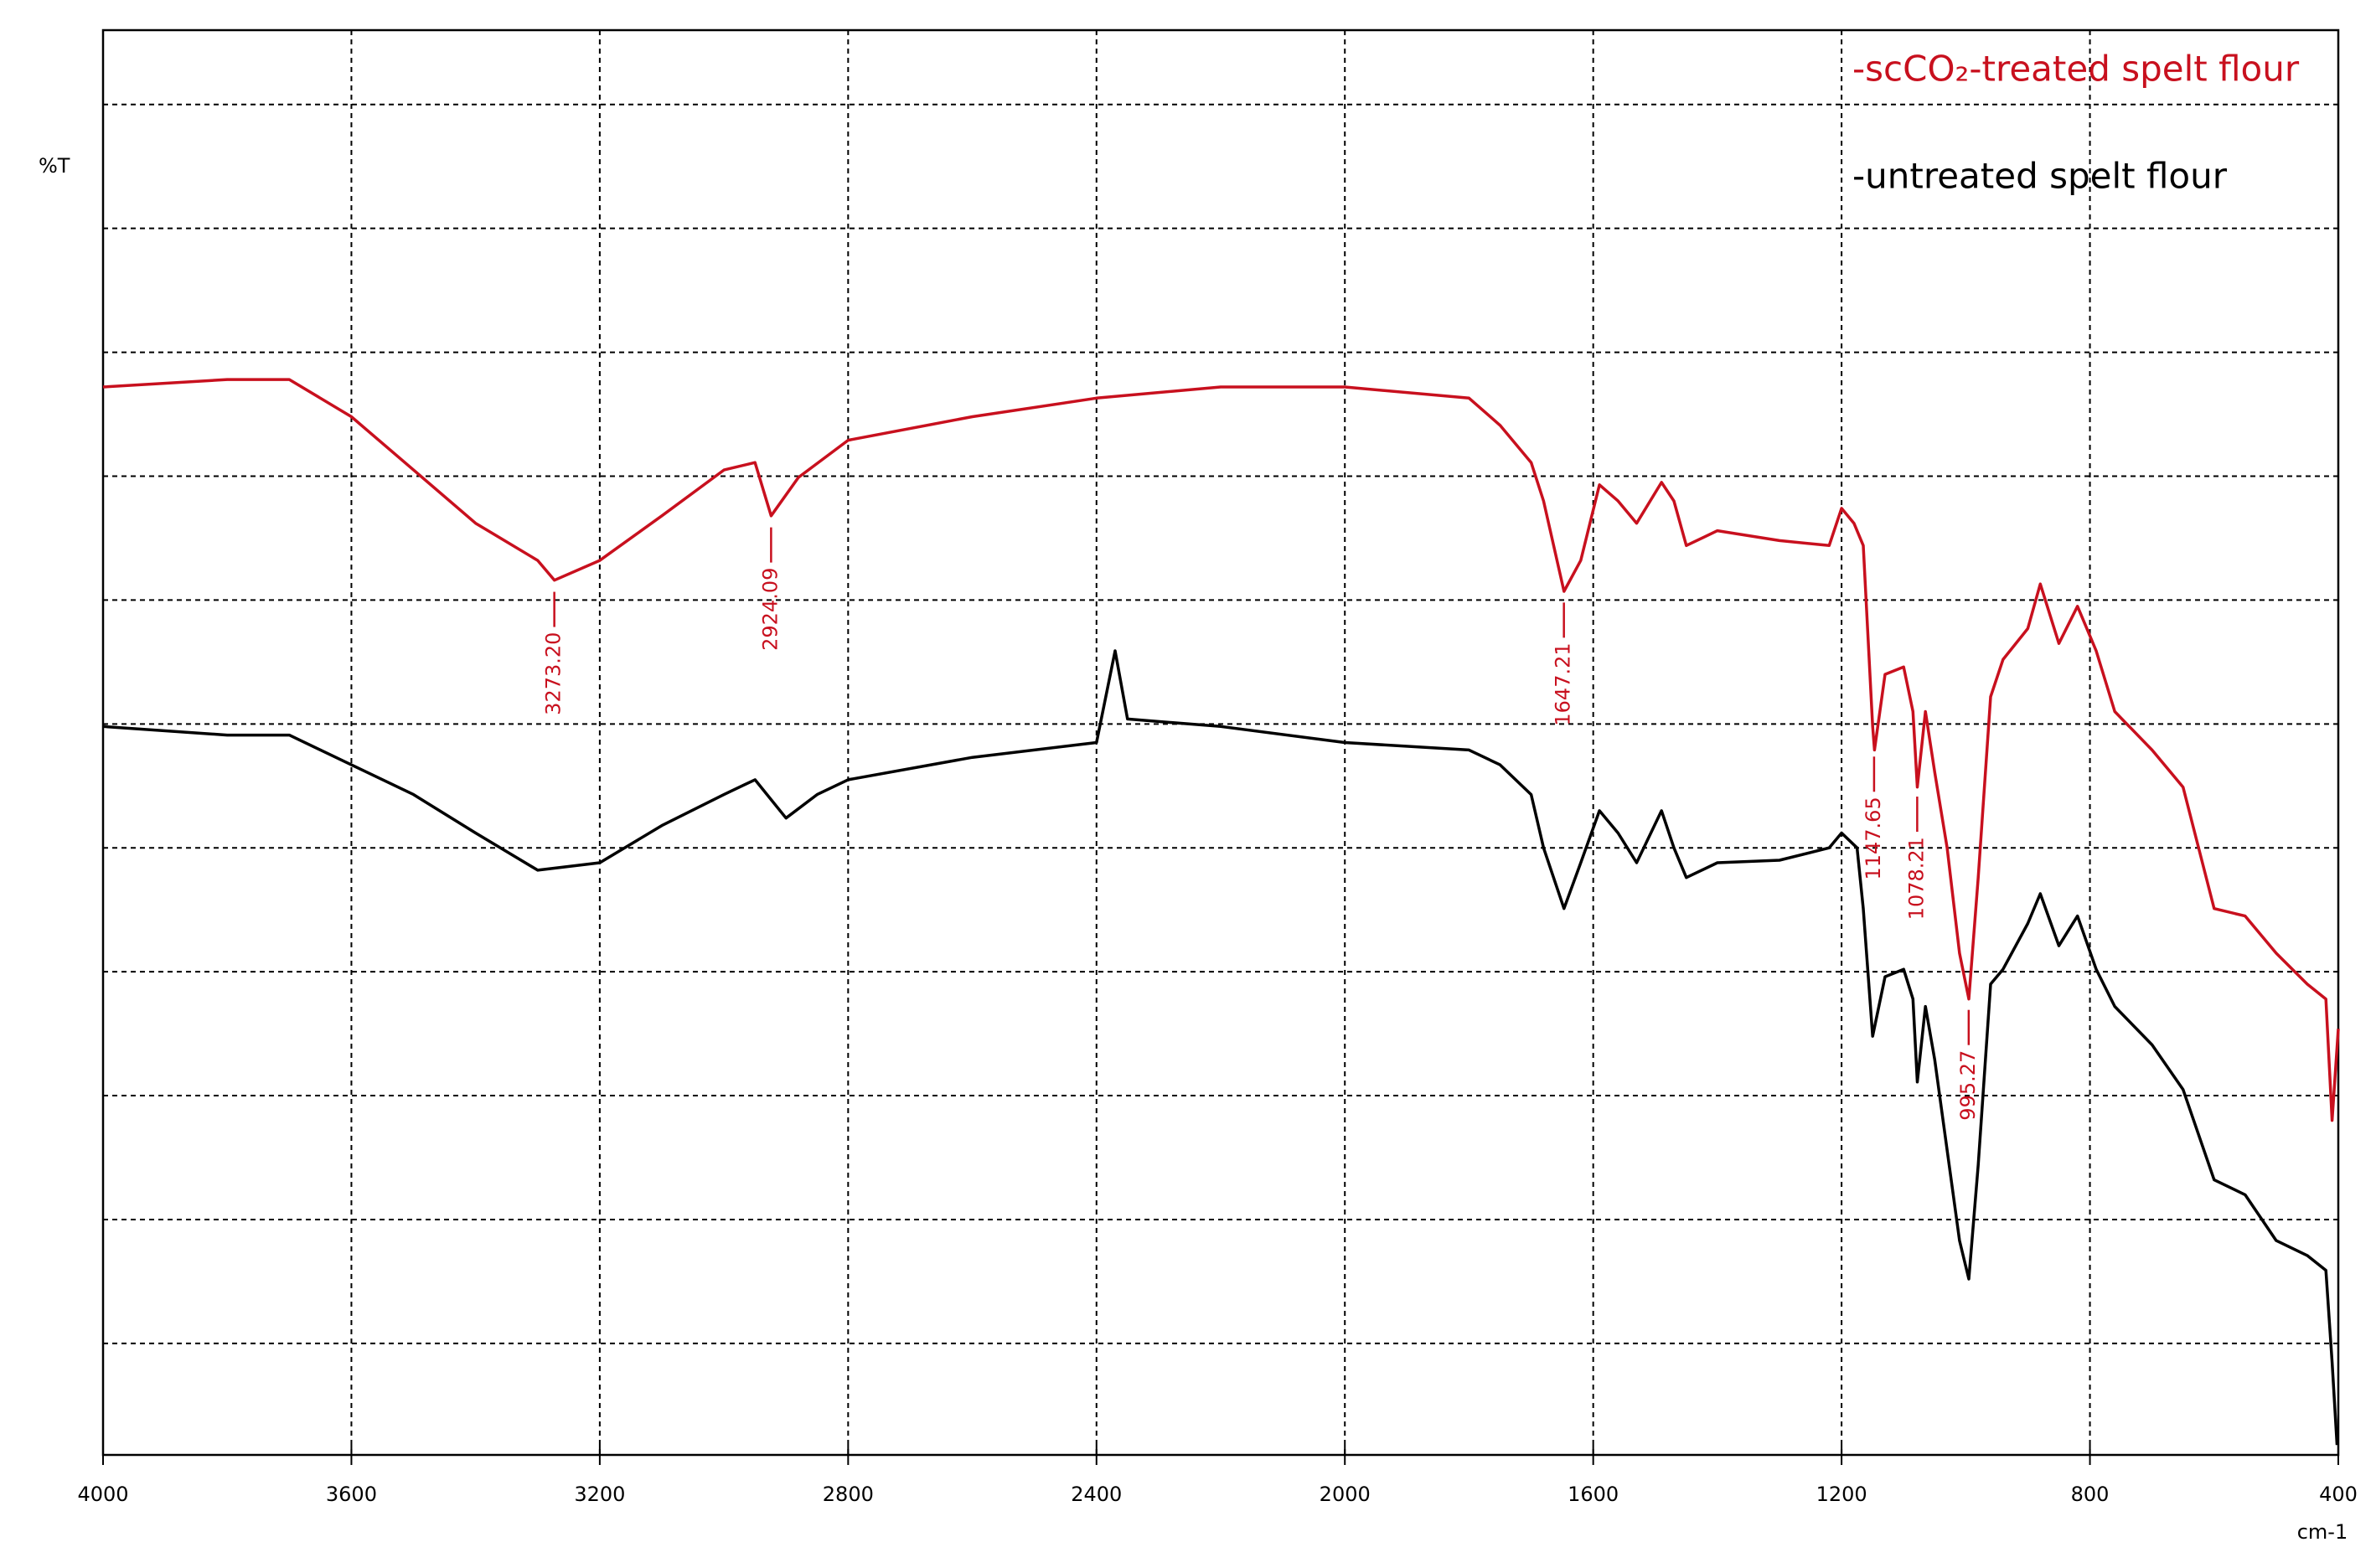 The image size is (2376, 1568). I want to click on peak-label: 3273.20, so click(554, 673).